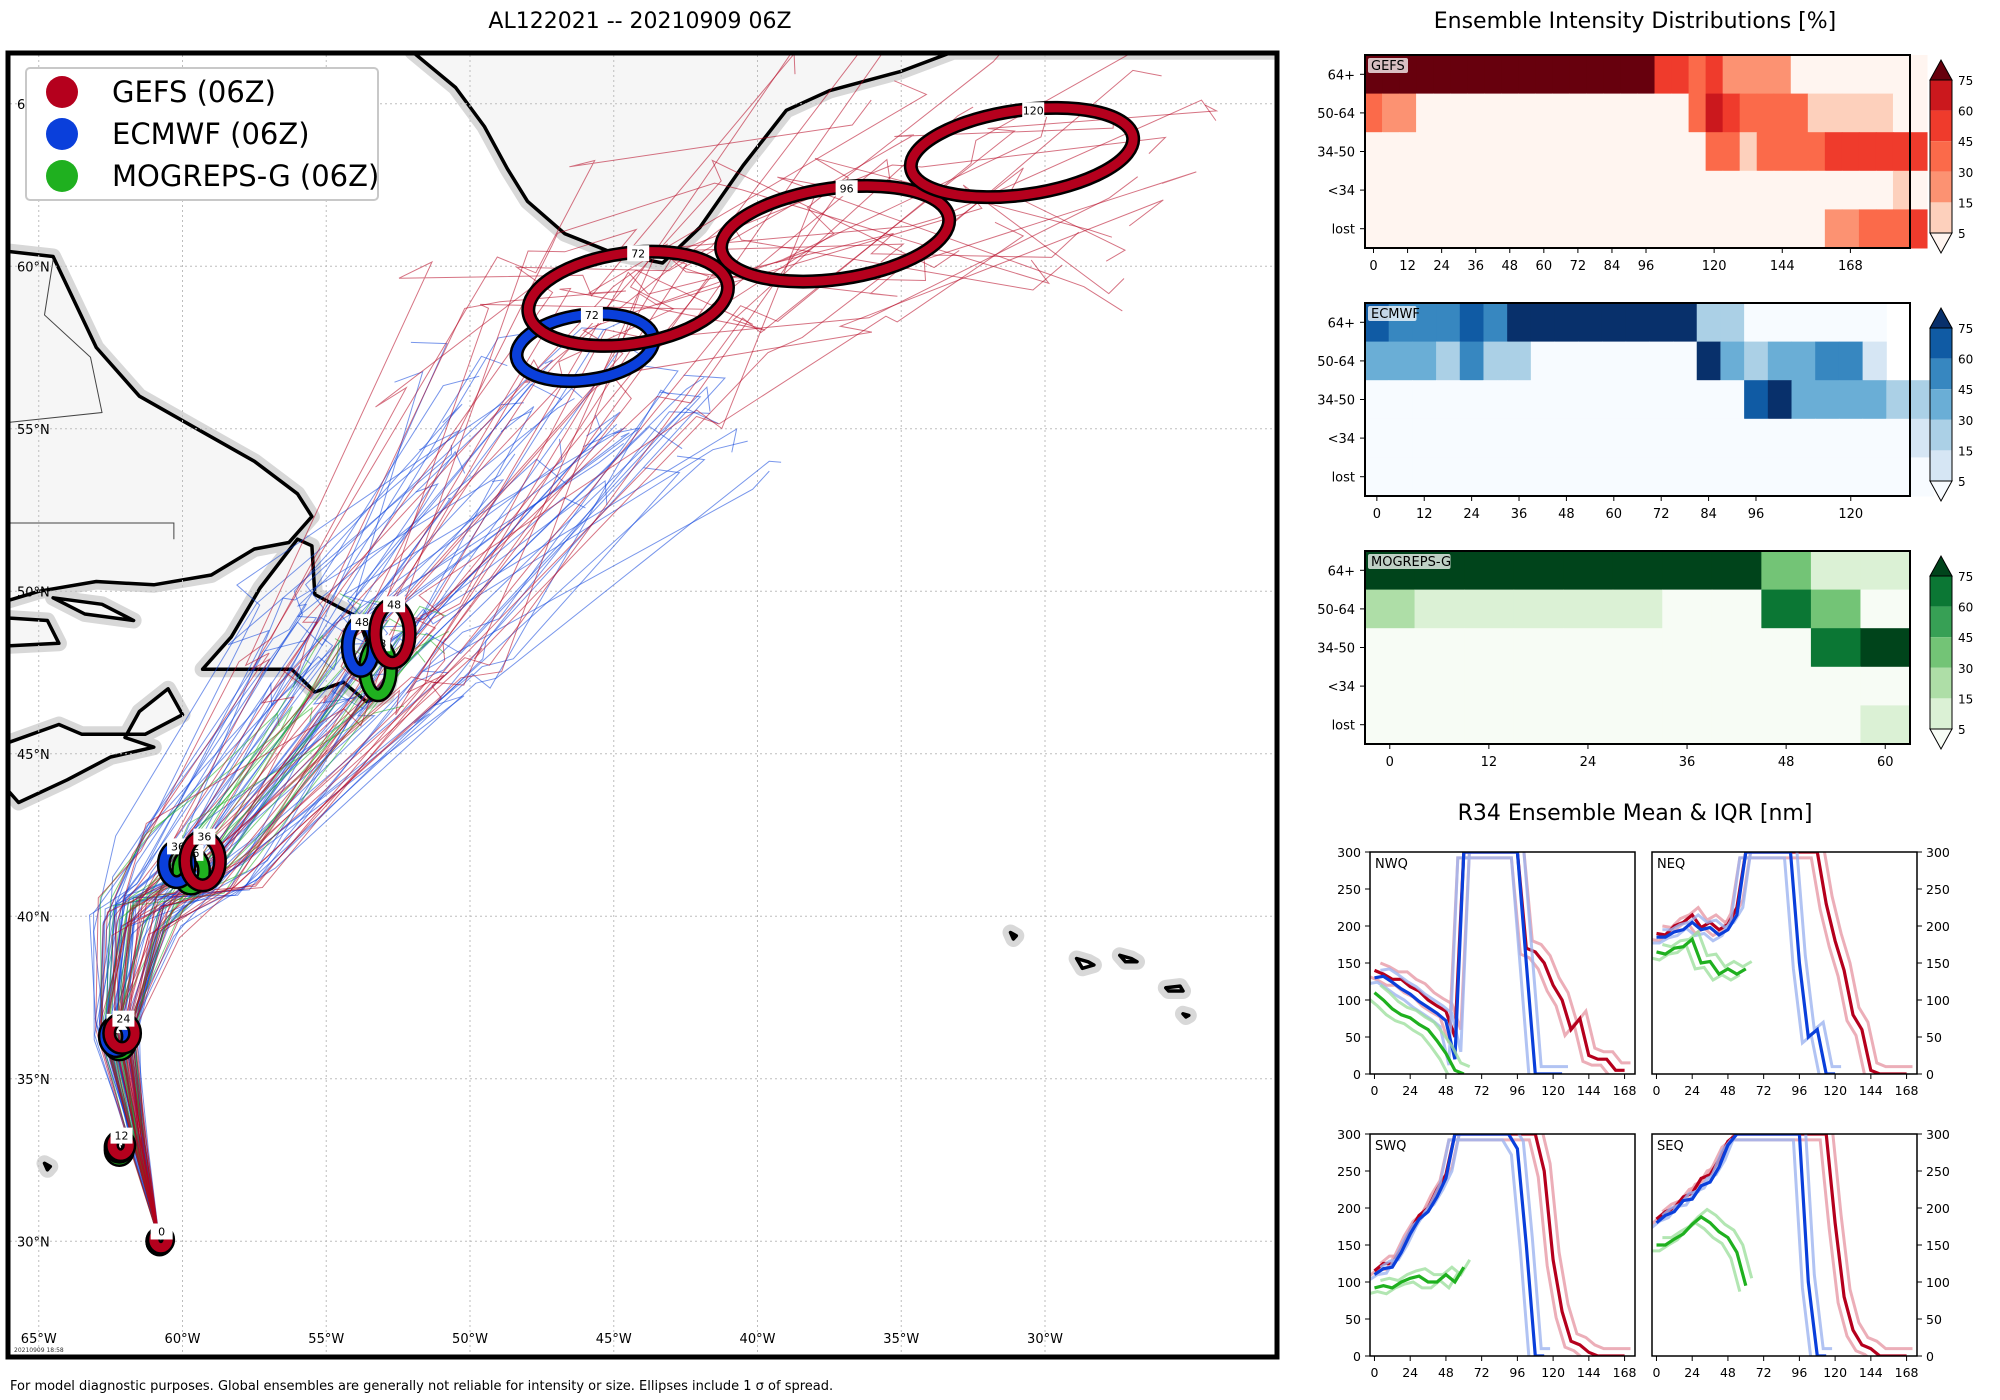  Describe the element at coordinates (1781, 1245) in the screenshot. I see `r34-mean-gefs` at that location.